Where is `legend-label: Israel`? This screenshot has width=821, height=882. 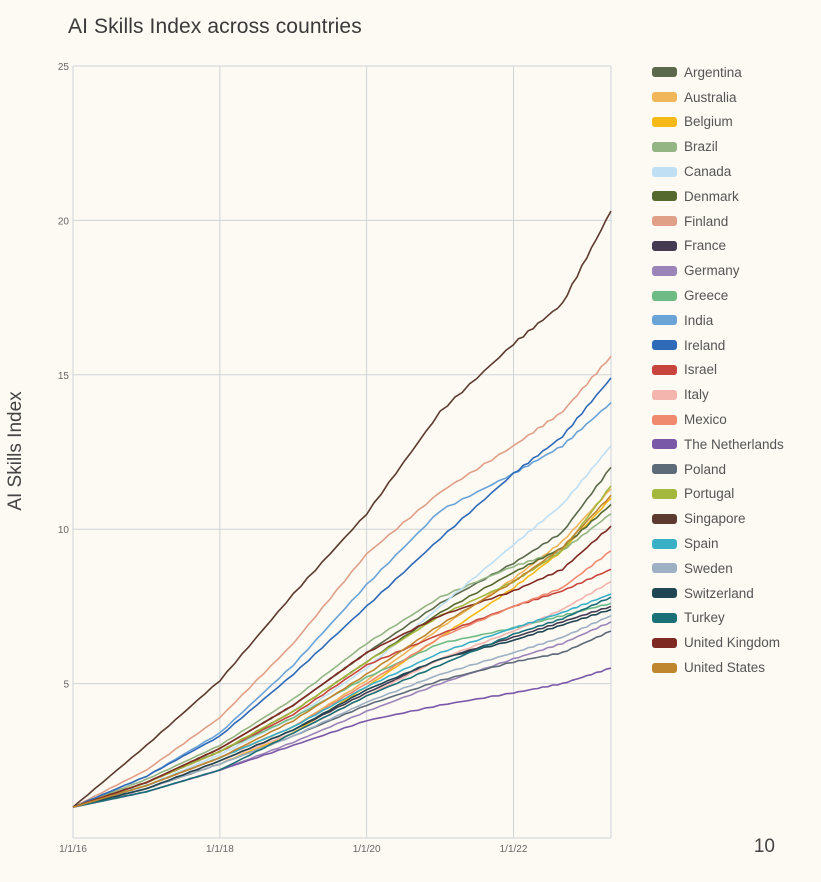 legend-label: Israel is located at coordinates (701, 370).